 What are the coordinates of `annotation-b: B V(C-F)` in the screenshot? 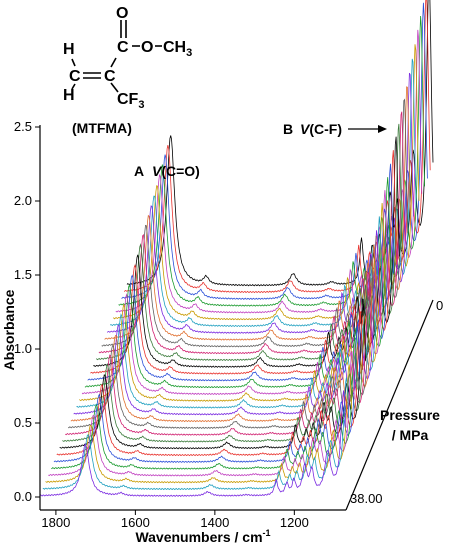 It's located at (335, 129).